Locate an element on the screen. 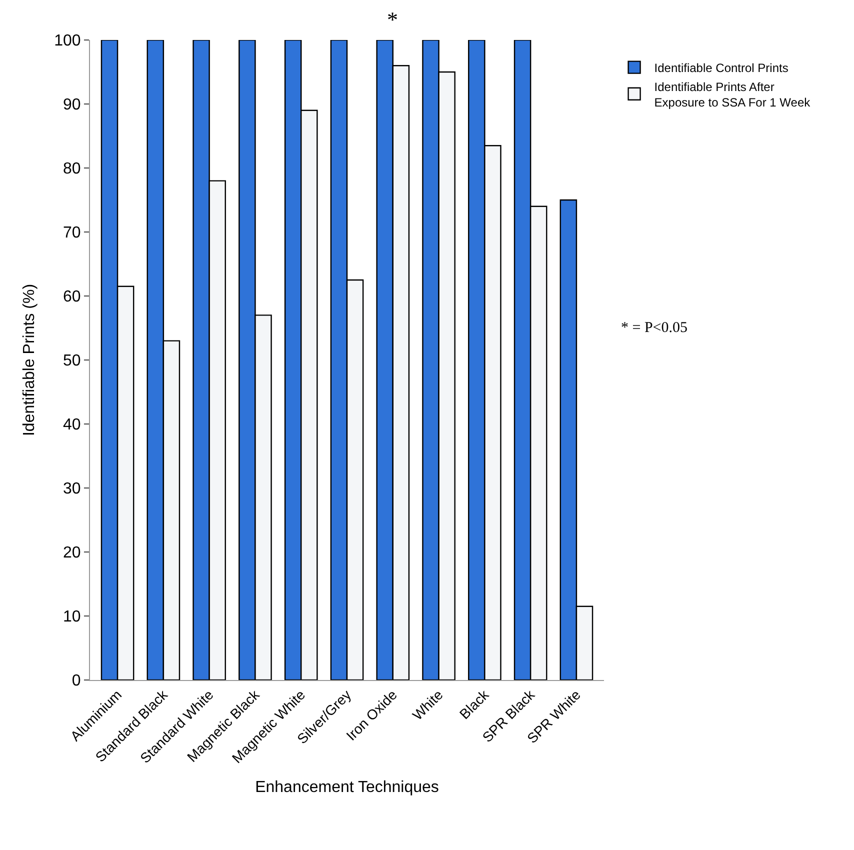  y-tick-label: 10 is located at coordinates (72, 617).